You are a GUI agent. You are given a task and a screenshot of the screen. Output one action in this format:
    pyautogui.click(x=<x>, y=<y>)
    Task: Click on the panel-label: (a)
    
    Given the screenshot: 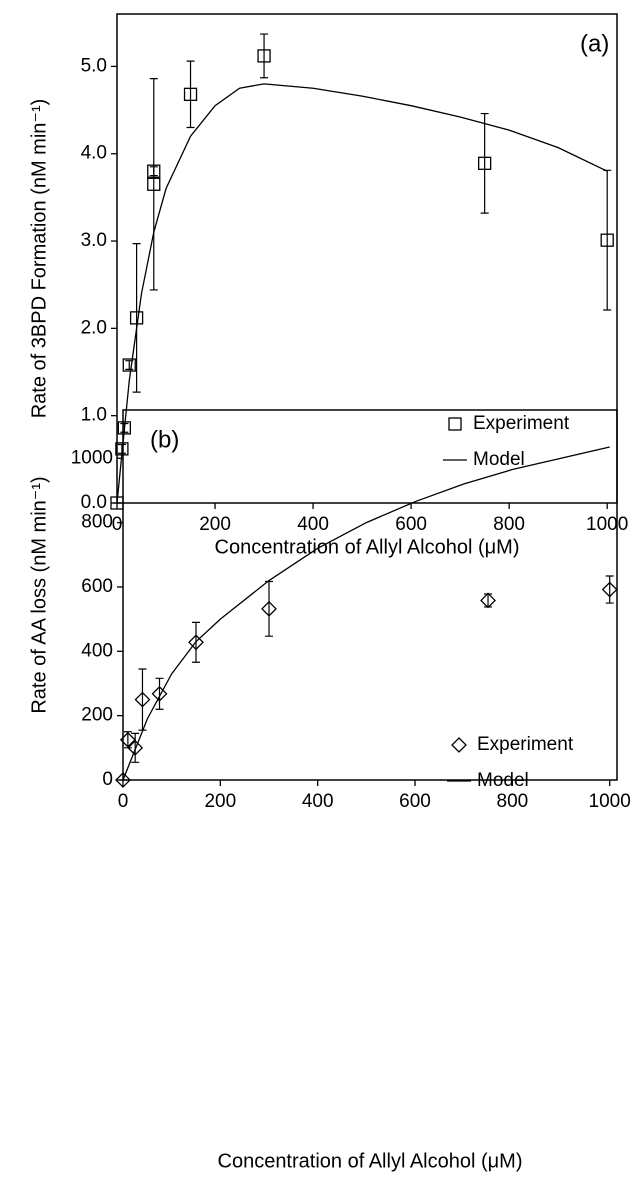 What is the action you would take?
    pyautogui.click(x=594, y=43)
    